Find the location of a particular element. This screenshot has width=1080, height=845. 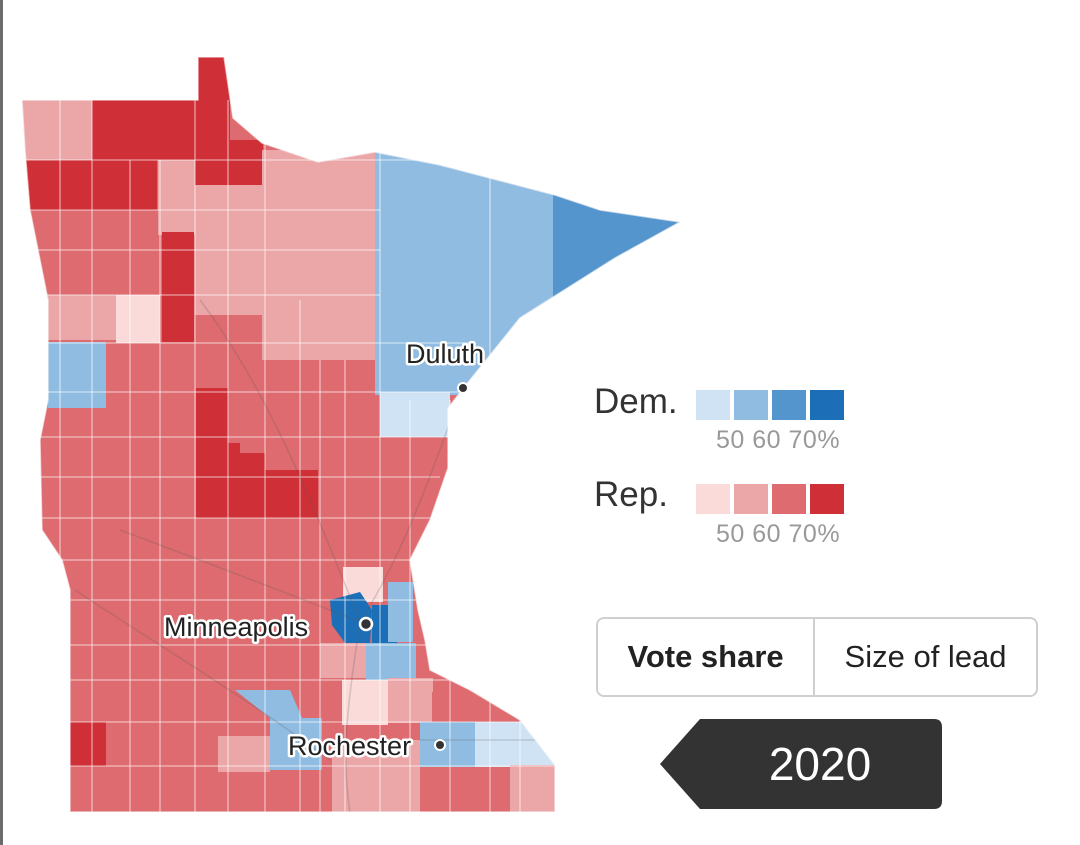

legend-rep: Rep. 50 60 70% is located at coordinates (729, 515).